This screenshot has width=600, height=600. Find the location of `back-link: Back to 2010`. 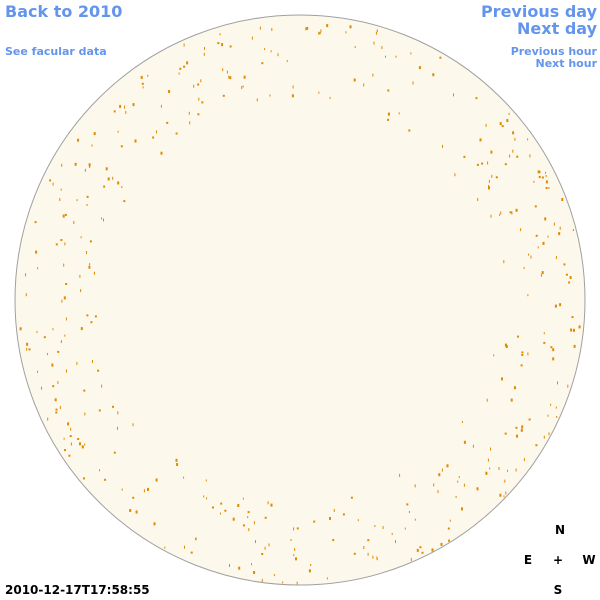

back-link: Back to 2010 is located at coordinates (64, 11).